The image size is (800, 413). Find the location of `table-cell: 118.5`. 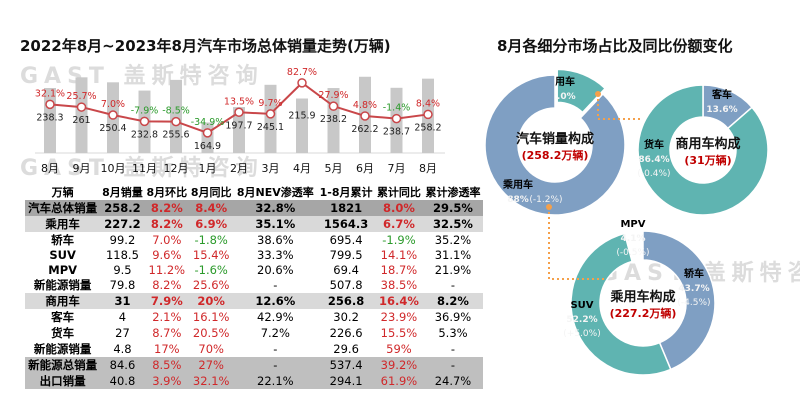

table-cell: 118.5 is located at coordinates (122, 255).